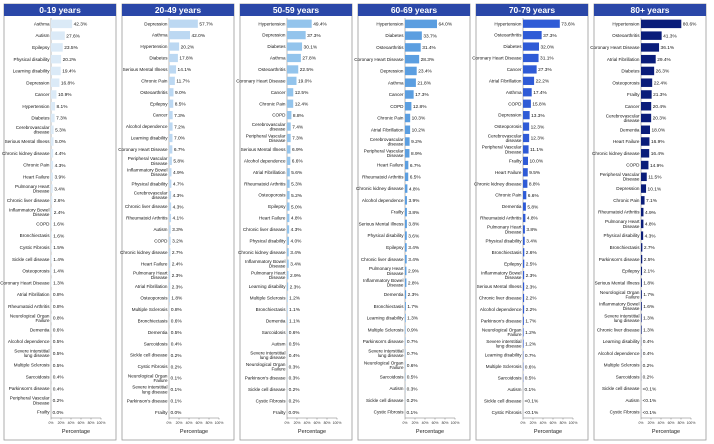 The height and width of the screenshot is (444, 714). I want to click on data-label: 2.5%, so click(650, 260).